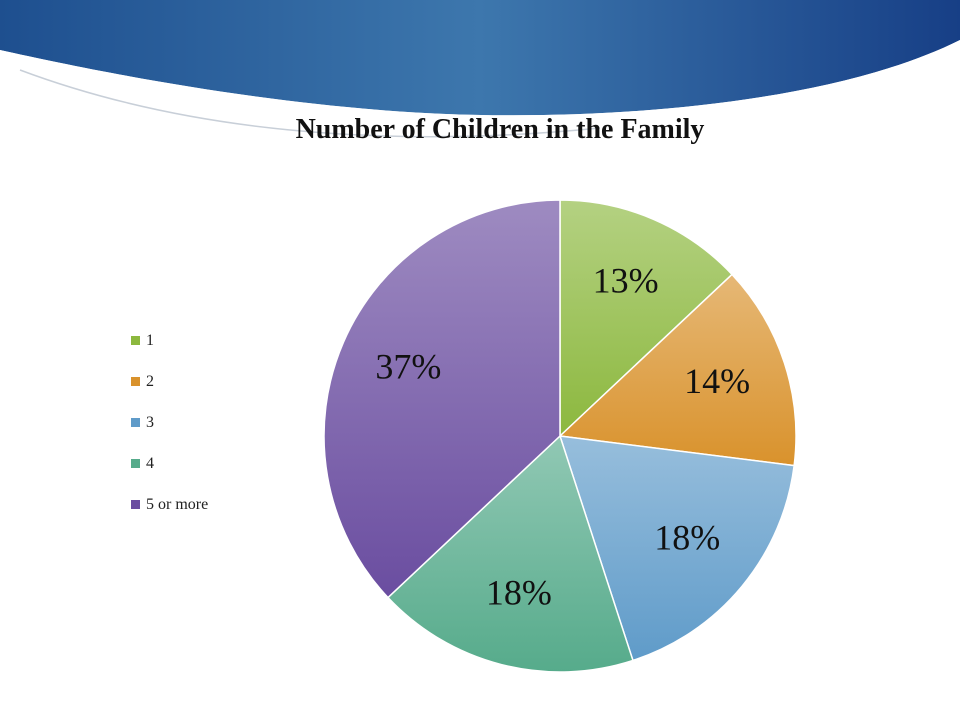  Describe the element at coordinates (519, 592) in the screenshot. I see `slice-label-4: 18%` at that location.